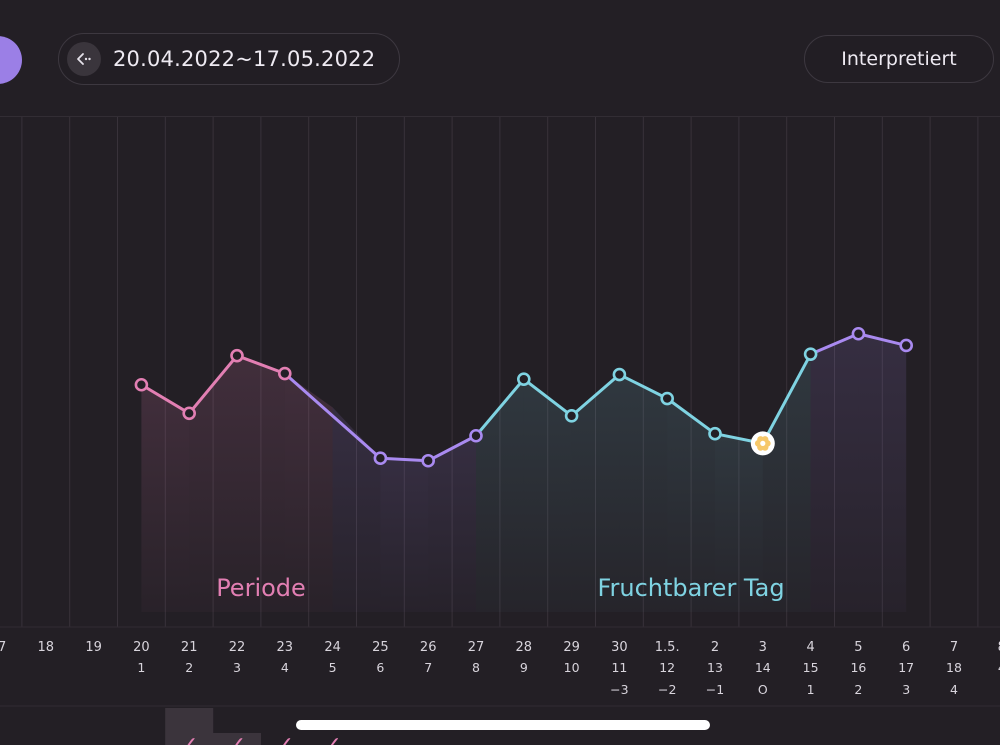 This screenshot has width=1000, height=745. Describe the element at coordinates (619, 667) in the screenshot. I see `cycle-day-label: 11` at that location.